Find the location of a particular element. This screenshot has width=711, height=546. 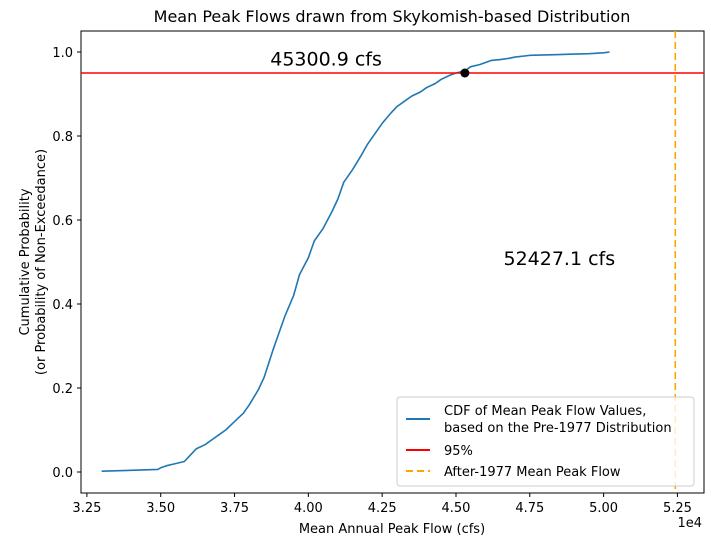

y-tick-label: 0.4 is located at coordinates (62, 305).